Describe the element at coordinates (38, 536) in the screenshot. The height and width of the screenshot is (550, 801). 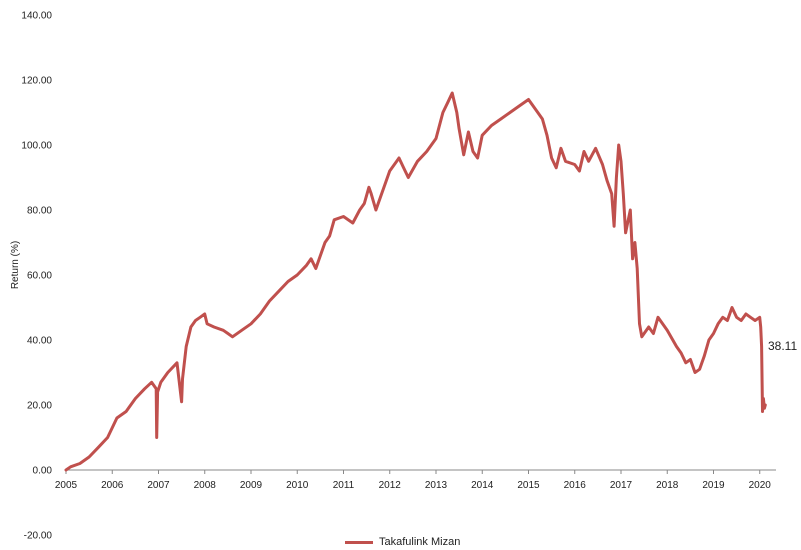
I see `y-tick-label: -20.00` at that location.